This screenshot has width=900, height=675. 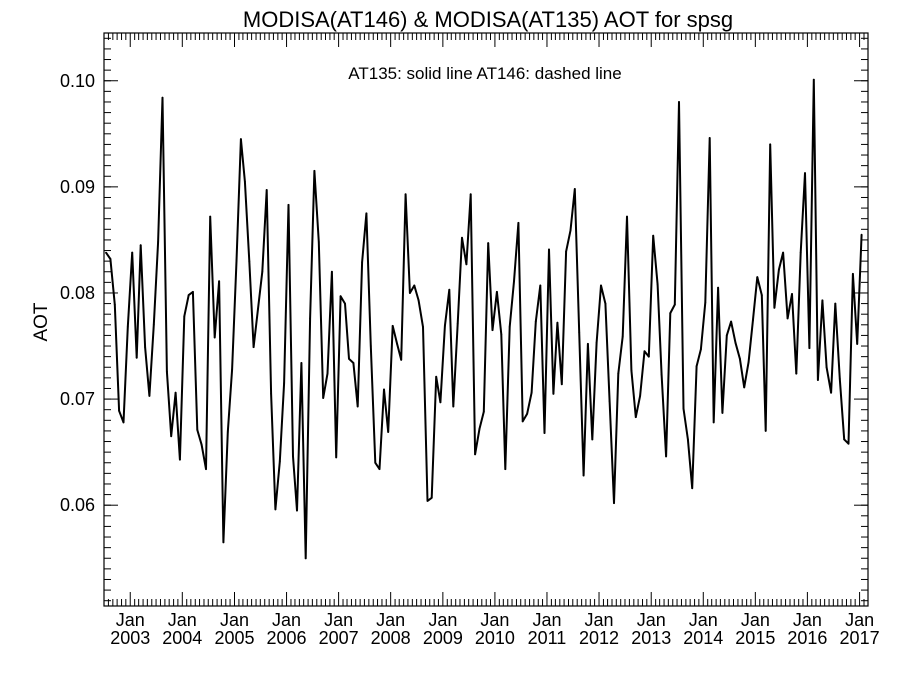 I want to click on x-tick-year-label: 2011, so click(x=547, y=638).